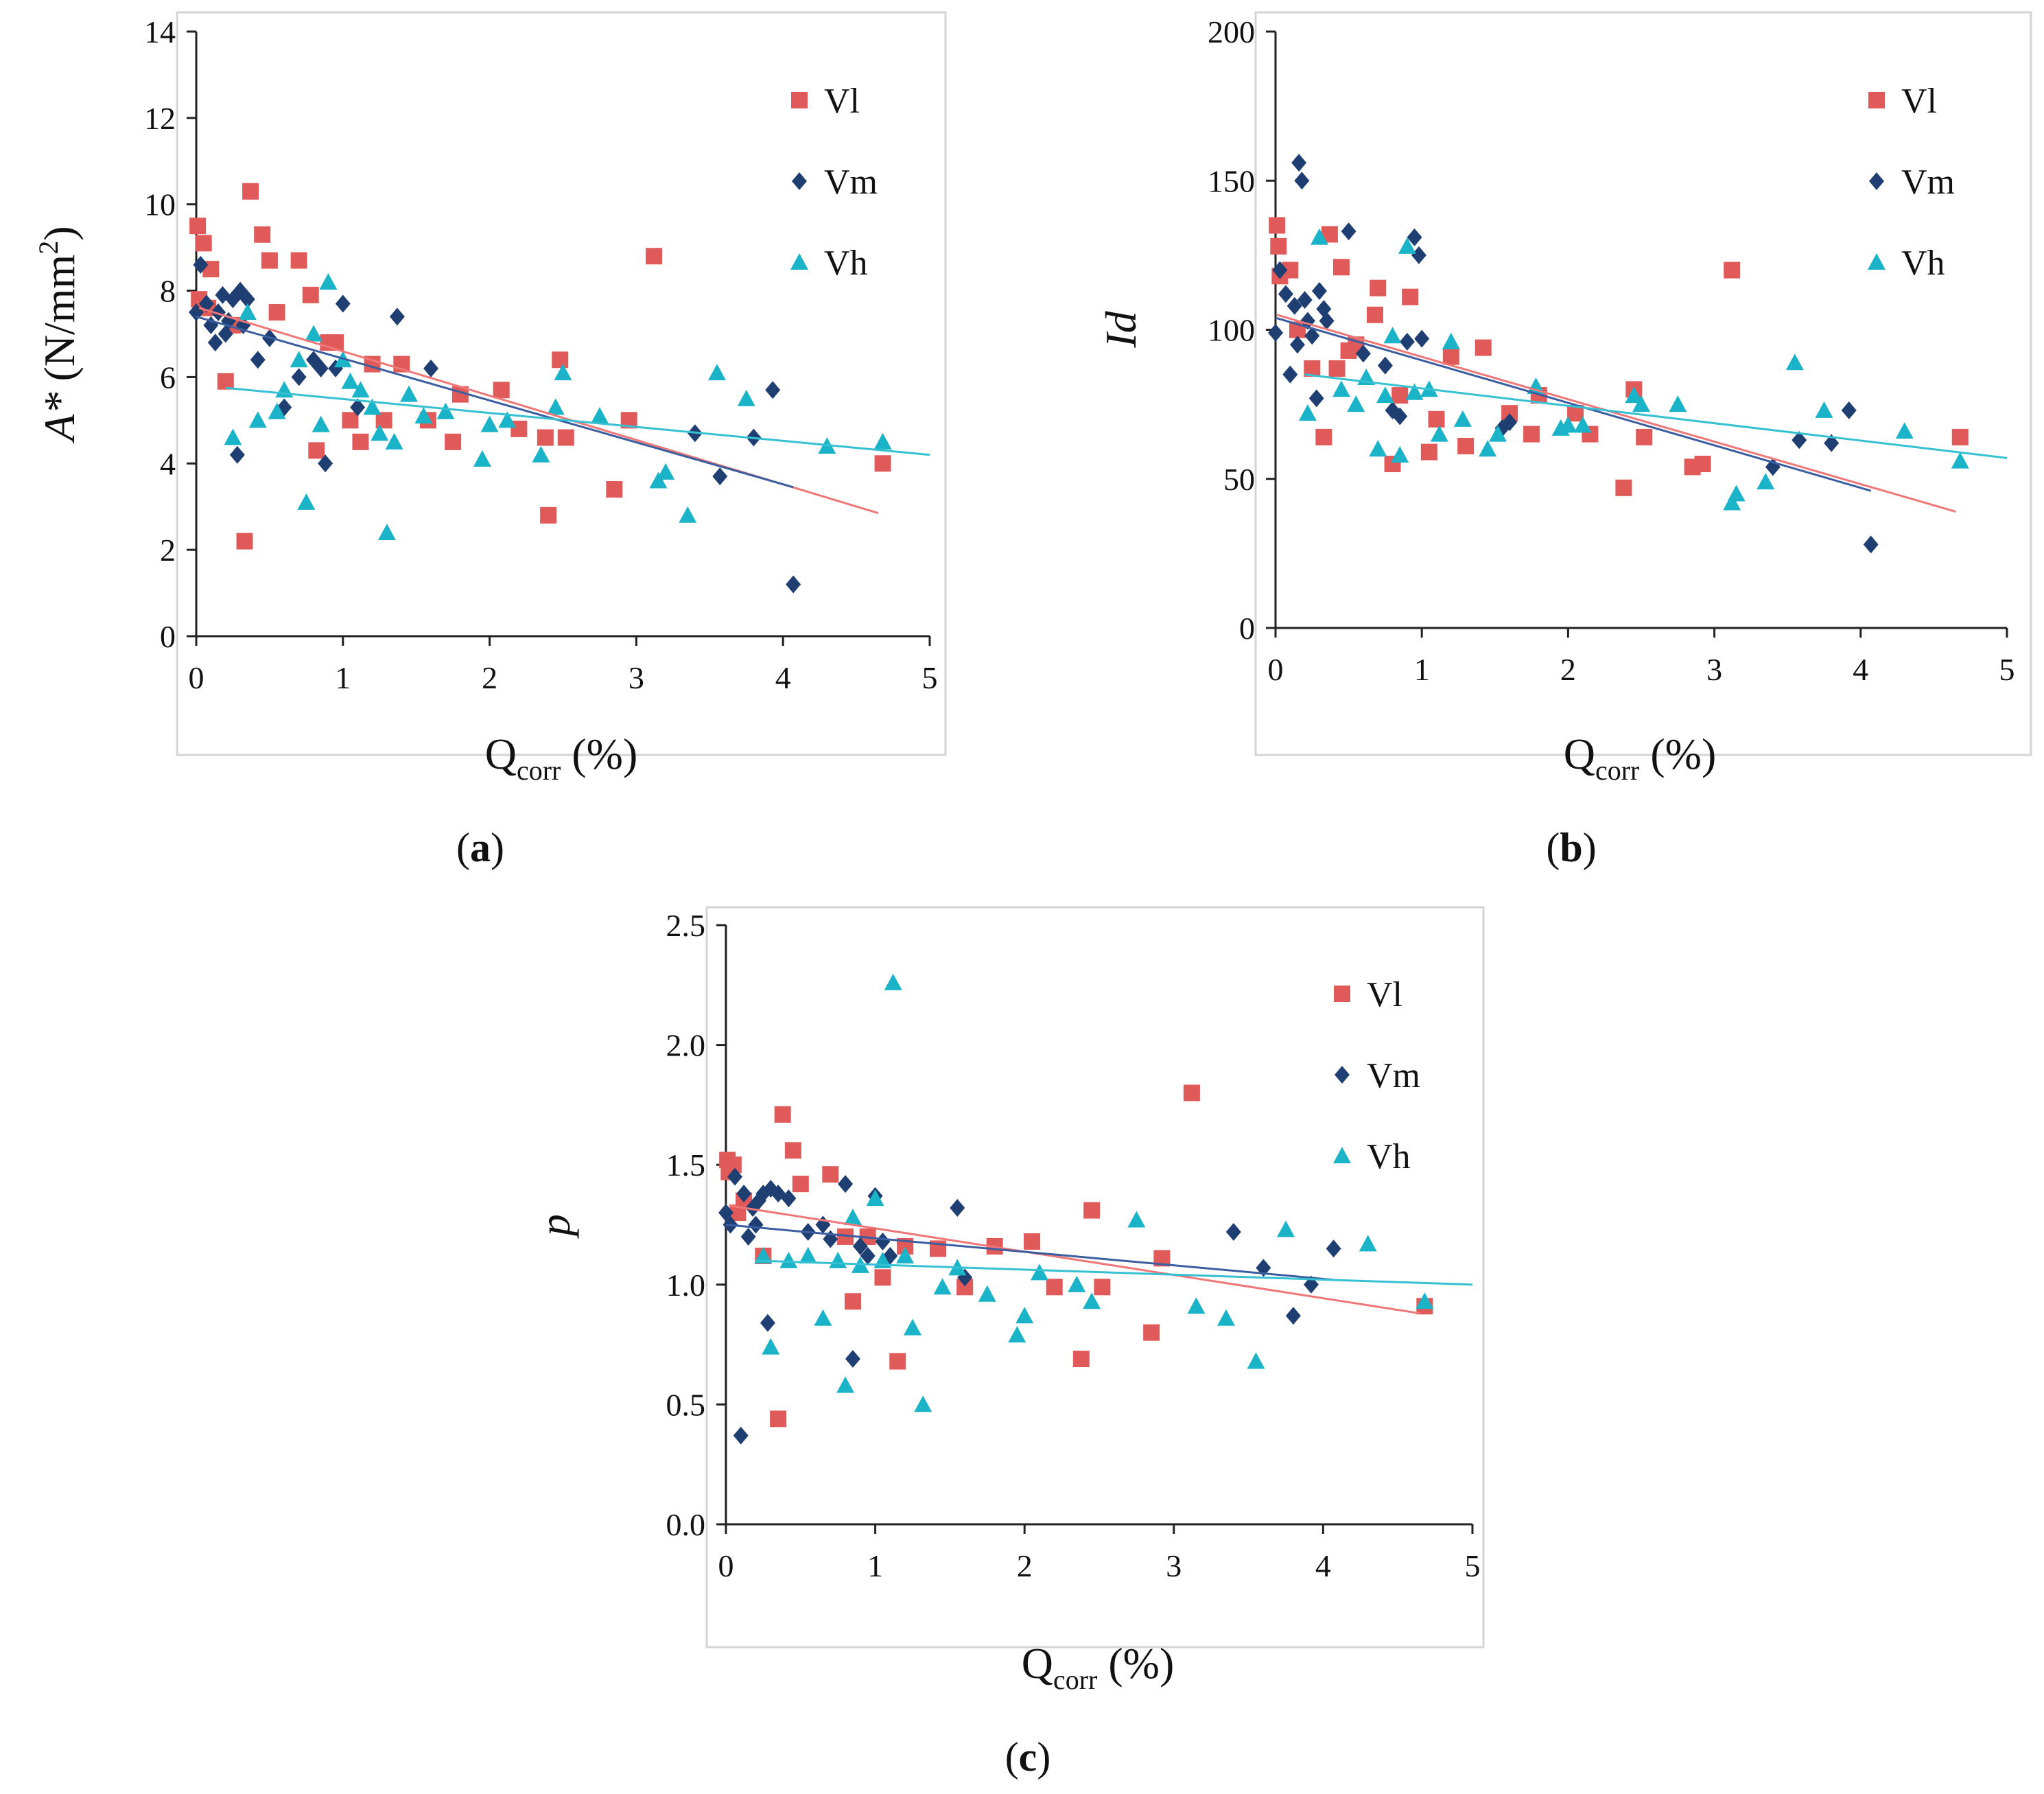 The height and width of the screenshot is (1794, 2044). Describe the element at coordinates (1114, 1272) in the screenshot. I see `trendline-Vh` at that location.